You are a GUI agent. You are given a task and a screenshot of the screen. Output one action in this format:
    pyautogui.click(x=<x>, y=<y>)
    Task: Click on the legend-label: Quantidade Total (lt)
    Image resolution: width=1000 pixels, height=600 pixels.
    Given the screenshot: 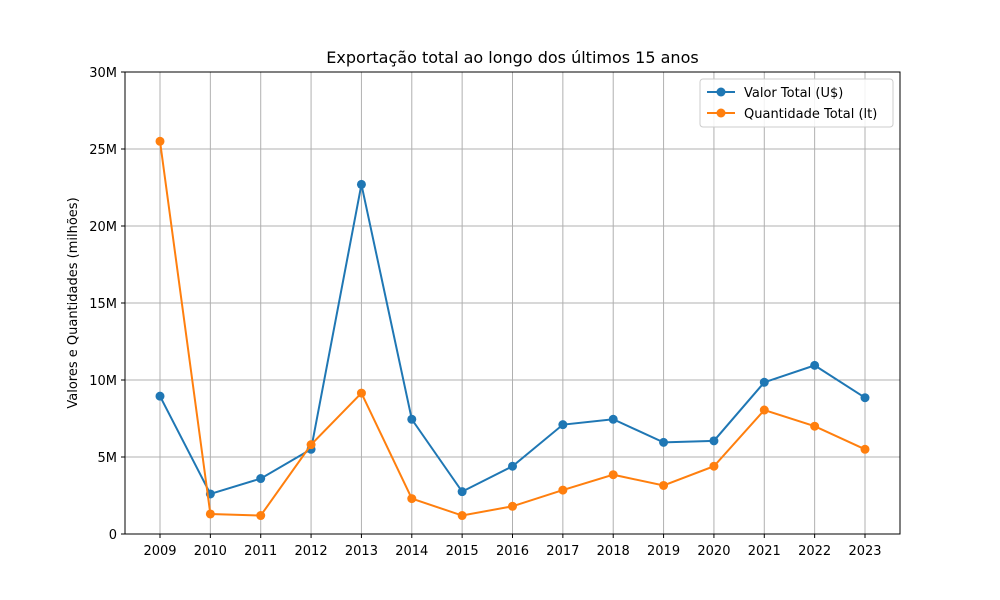 What is the action you would take?
    pyautogui.click(x=810, y=114)
    